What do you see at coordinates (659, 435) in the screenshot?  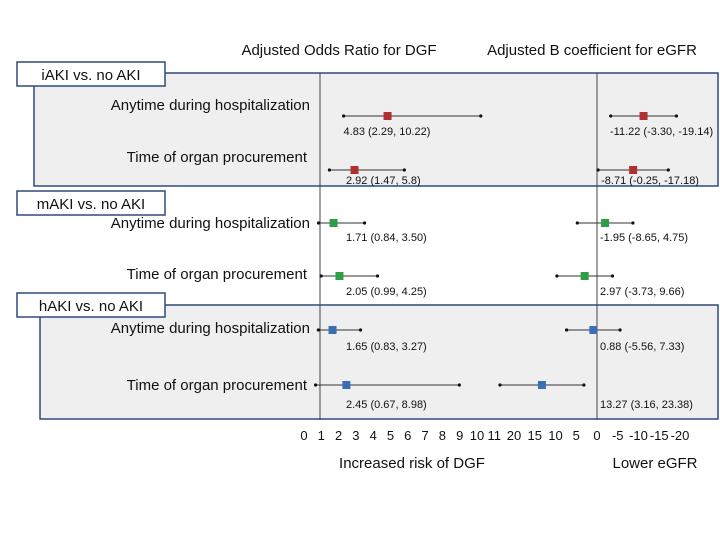 I see `right-tick-label: -15` at bounding box center [659, 435].